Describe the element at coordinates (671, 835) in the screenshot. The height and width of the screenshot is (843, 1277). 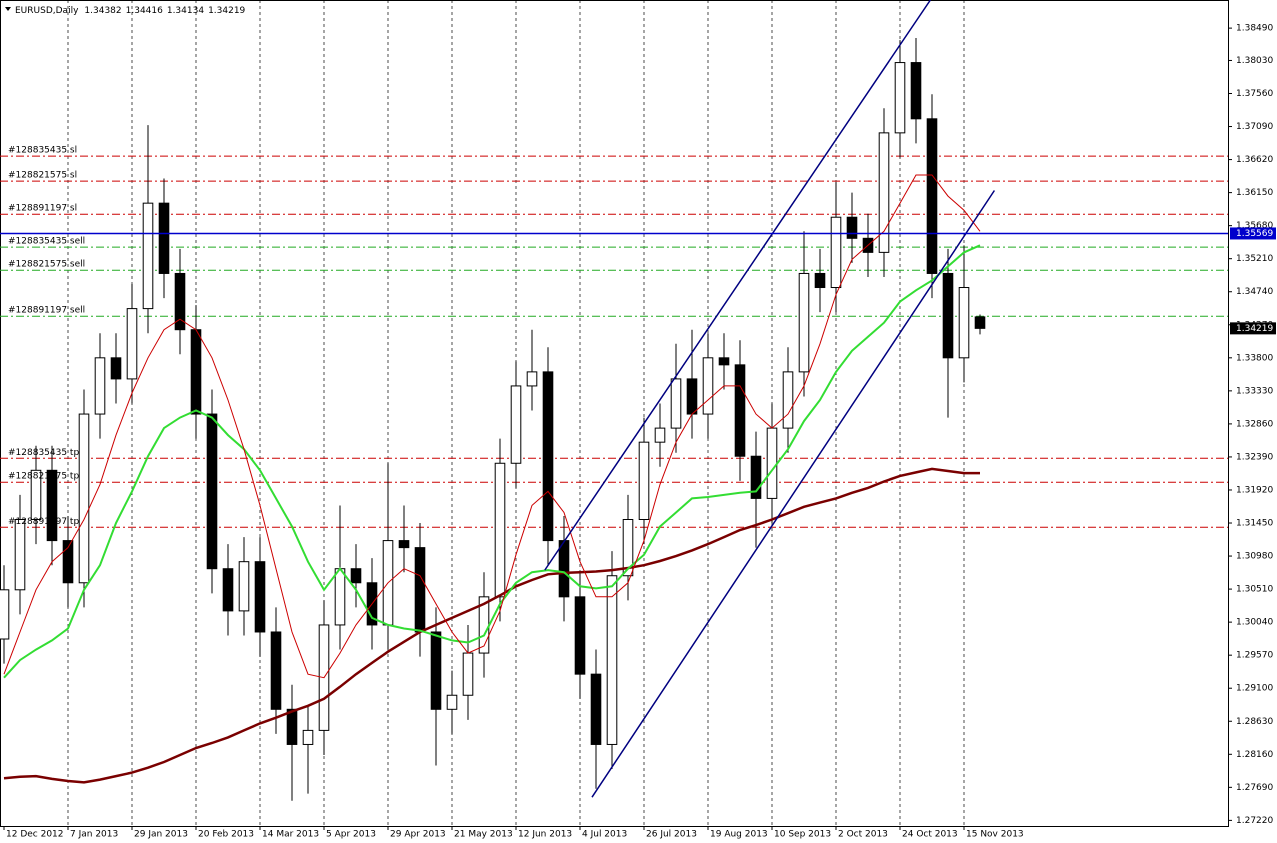
I see `x-tick-label: 26 Jul 2013` at that location.